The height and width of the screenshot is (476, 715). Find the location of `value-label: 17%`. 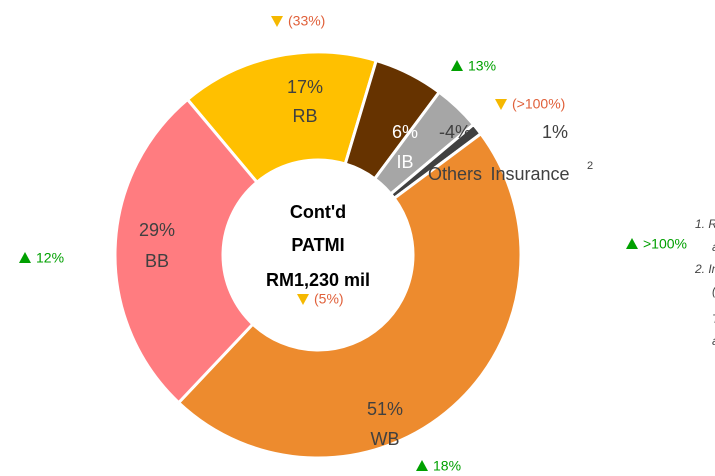

value-label: 17% is located at coordinates (305, 87).